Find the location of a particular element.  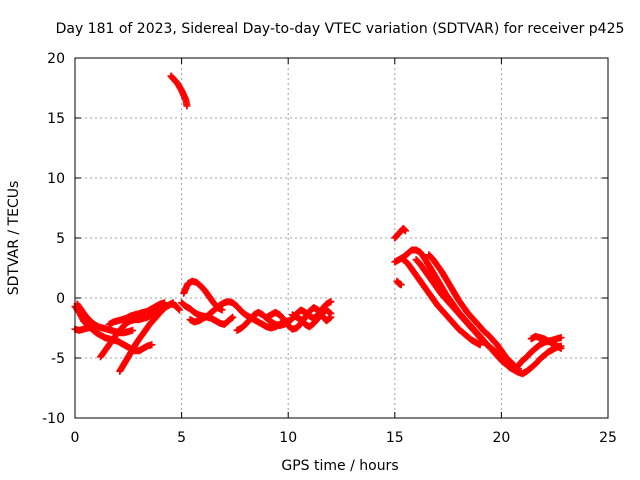

x-tick-label: 20 is located at coordinates (501, 438).